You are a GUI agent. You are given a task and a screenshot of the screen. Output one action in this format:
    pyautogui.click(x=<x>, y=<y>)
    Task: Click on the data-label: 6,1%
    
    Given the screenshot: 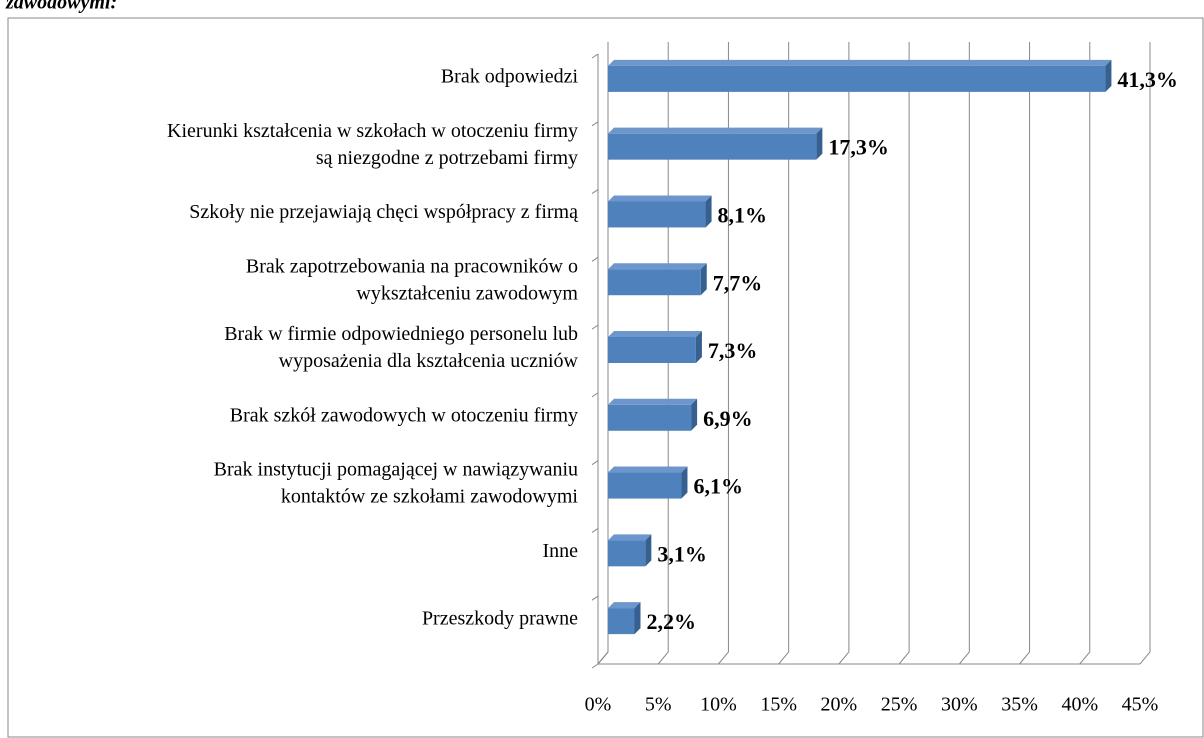 What is the action you would take?
    pyautogui.click(x=718, y=486)
    